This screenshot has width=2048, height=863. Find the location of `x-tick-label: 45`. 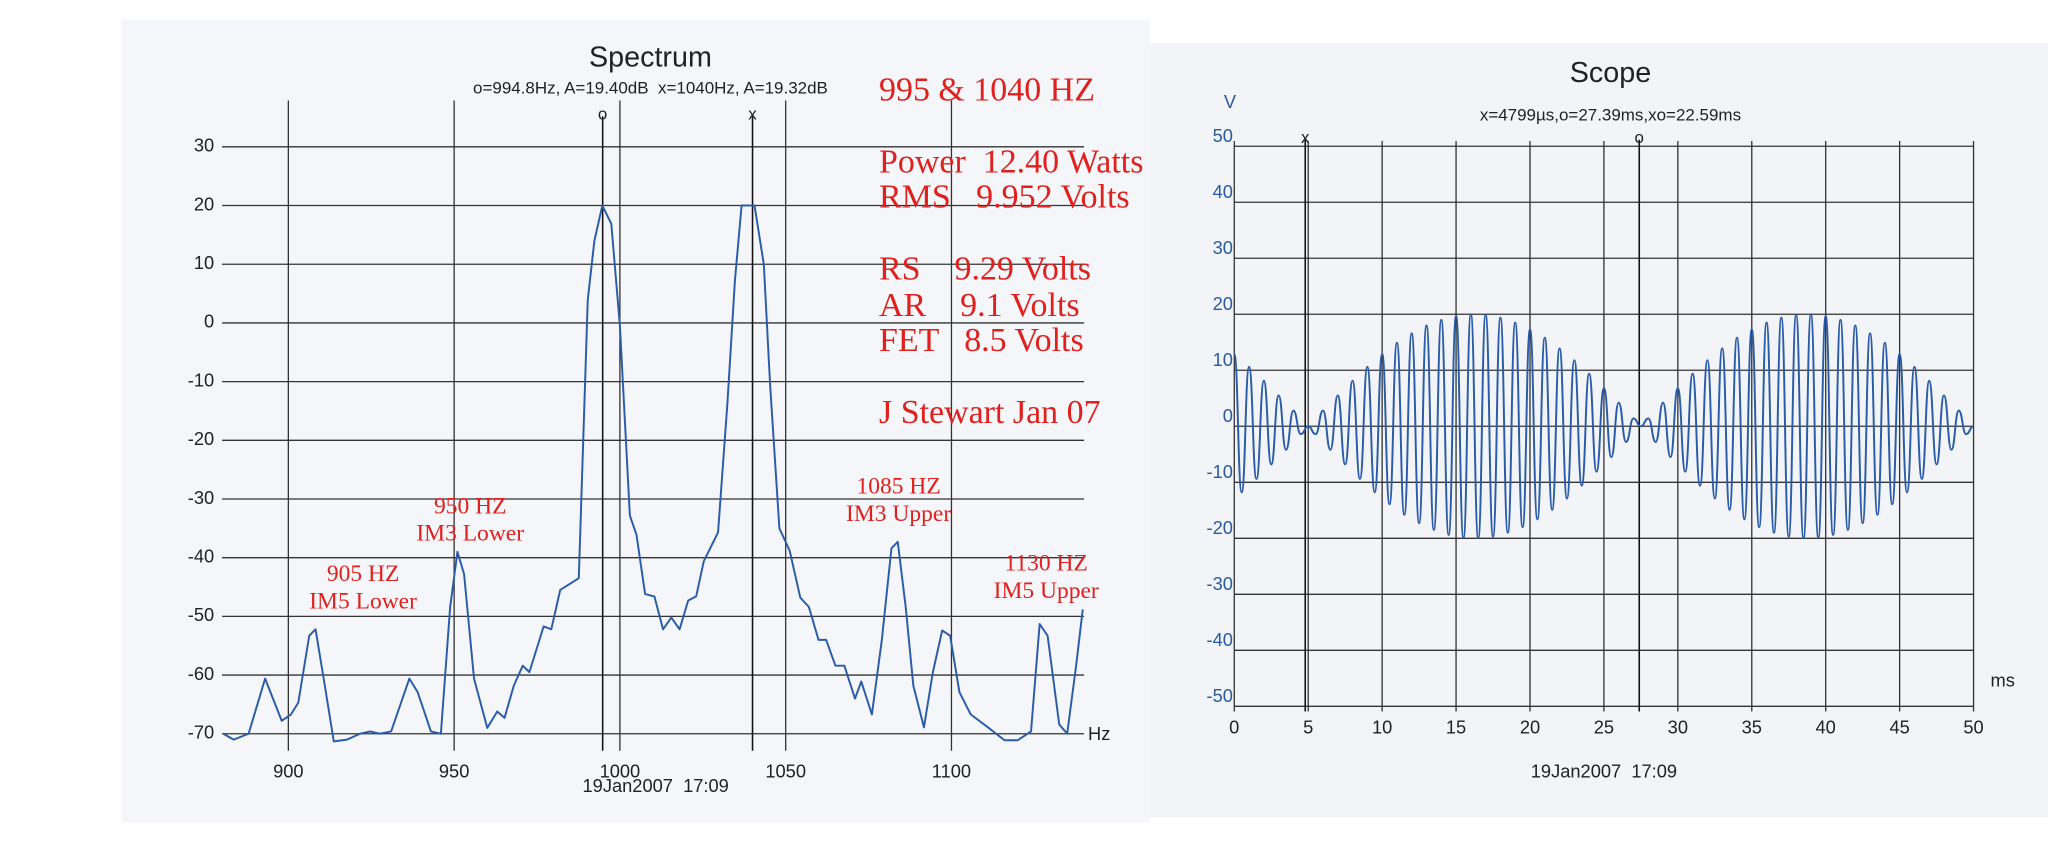

x-tick-label: 45 is located at coordinates (1899, 726).